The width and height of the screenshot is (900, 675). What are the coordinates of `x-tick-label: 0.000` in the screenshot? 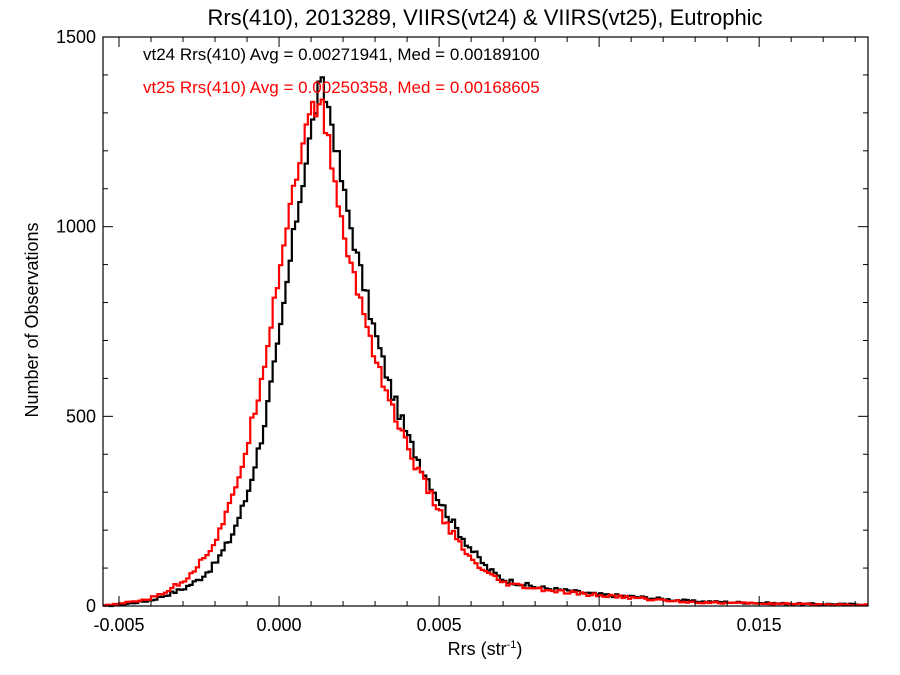 It's located at (279, 625).